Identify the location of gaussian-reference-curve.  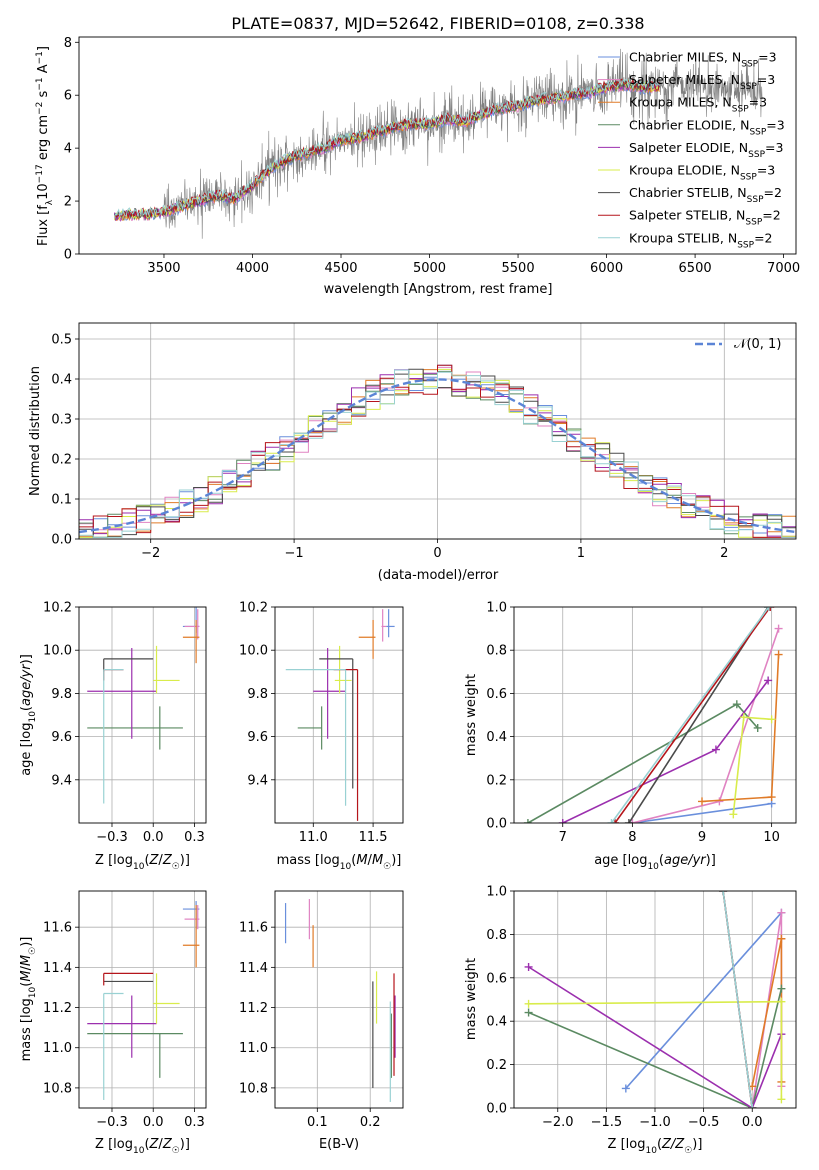
(437, 456).